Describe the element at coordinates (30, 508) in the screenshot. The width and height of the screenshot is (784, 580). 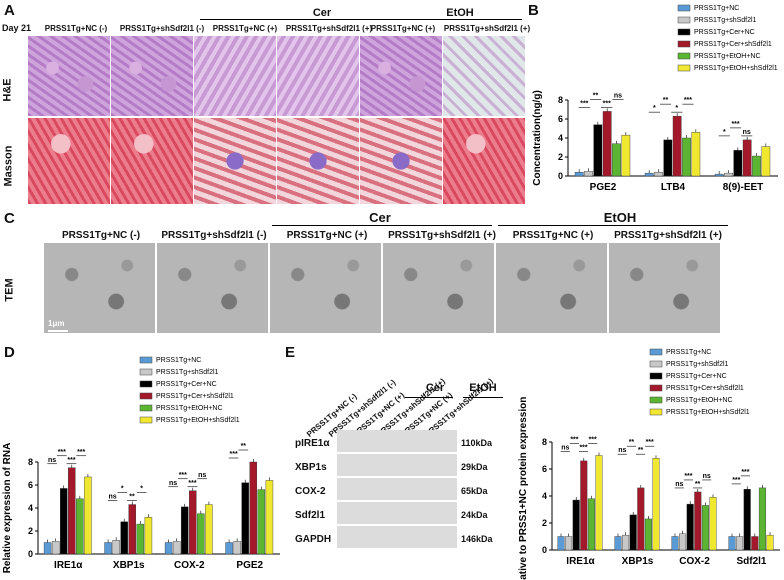
I see `y-tick-label: 4` at that location.